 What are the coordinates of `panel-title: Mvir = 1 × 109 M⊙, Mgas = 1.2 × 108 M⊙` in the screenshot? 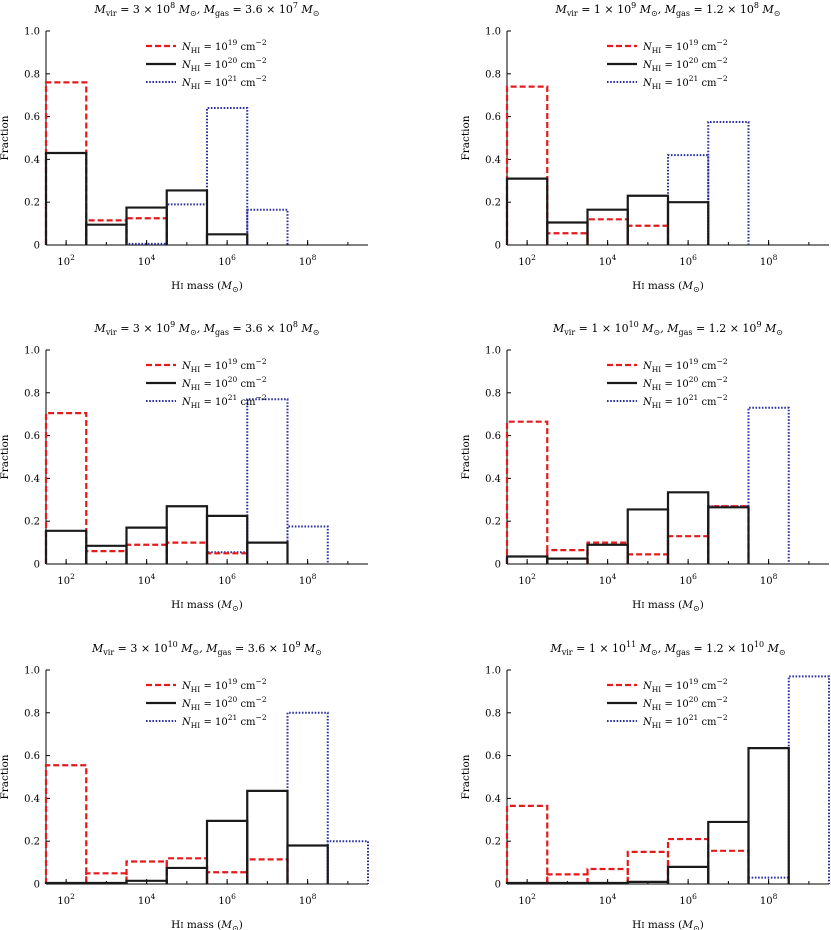 It's located at (668, 9).